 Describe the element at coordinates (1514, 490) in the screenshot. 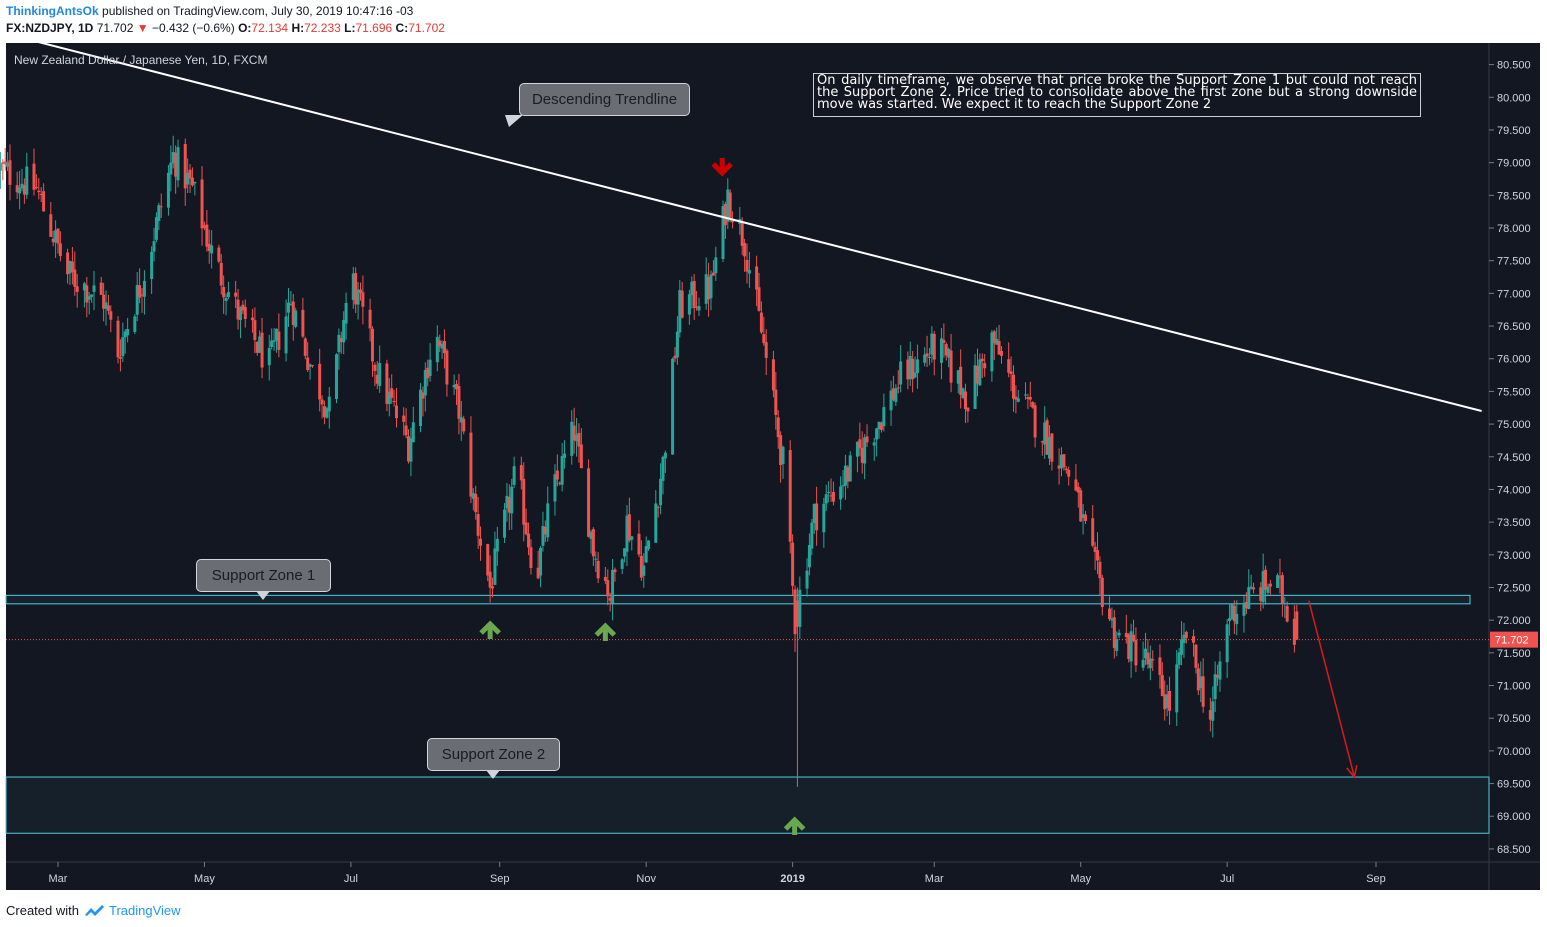

I see `y-tick-label: 74.000` at that location.